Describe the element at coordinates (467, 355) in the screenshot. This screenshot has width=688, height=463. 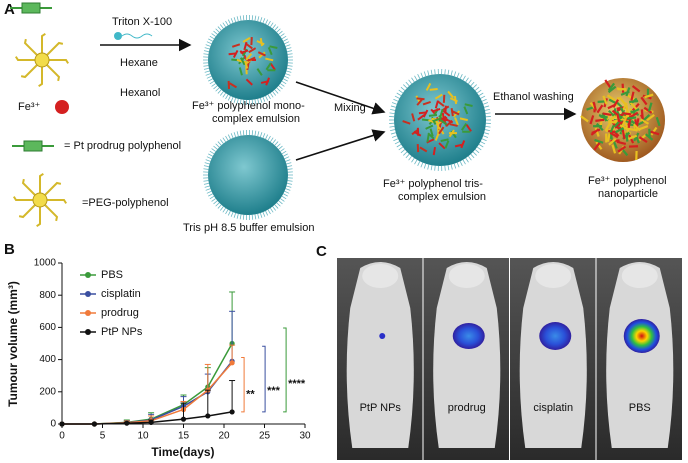
I see `mouse` at that location.